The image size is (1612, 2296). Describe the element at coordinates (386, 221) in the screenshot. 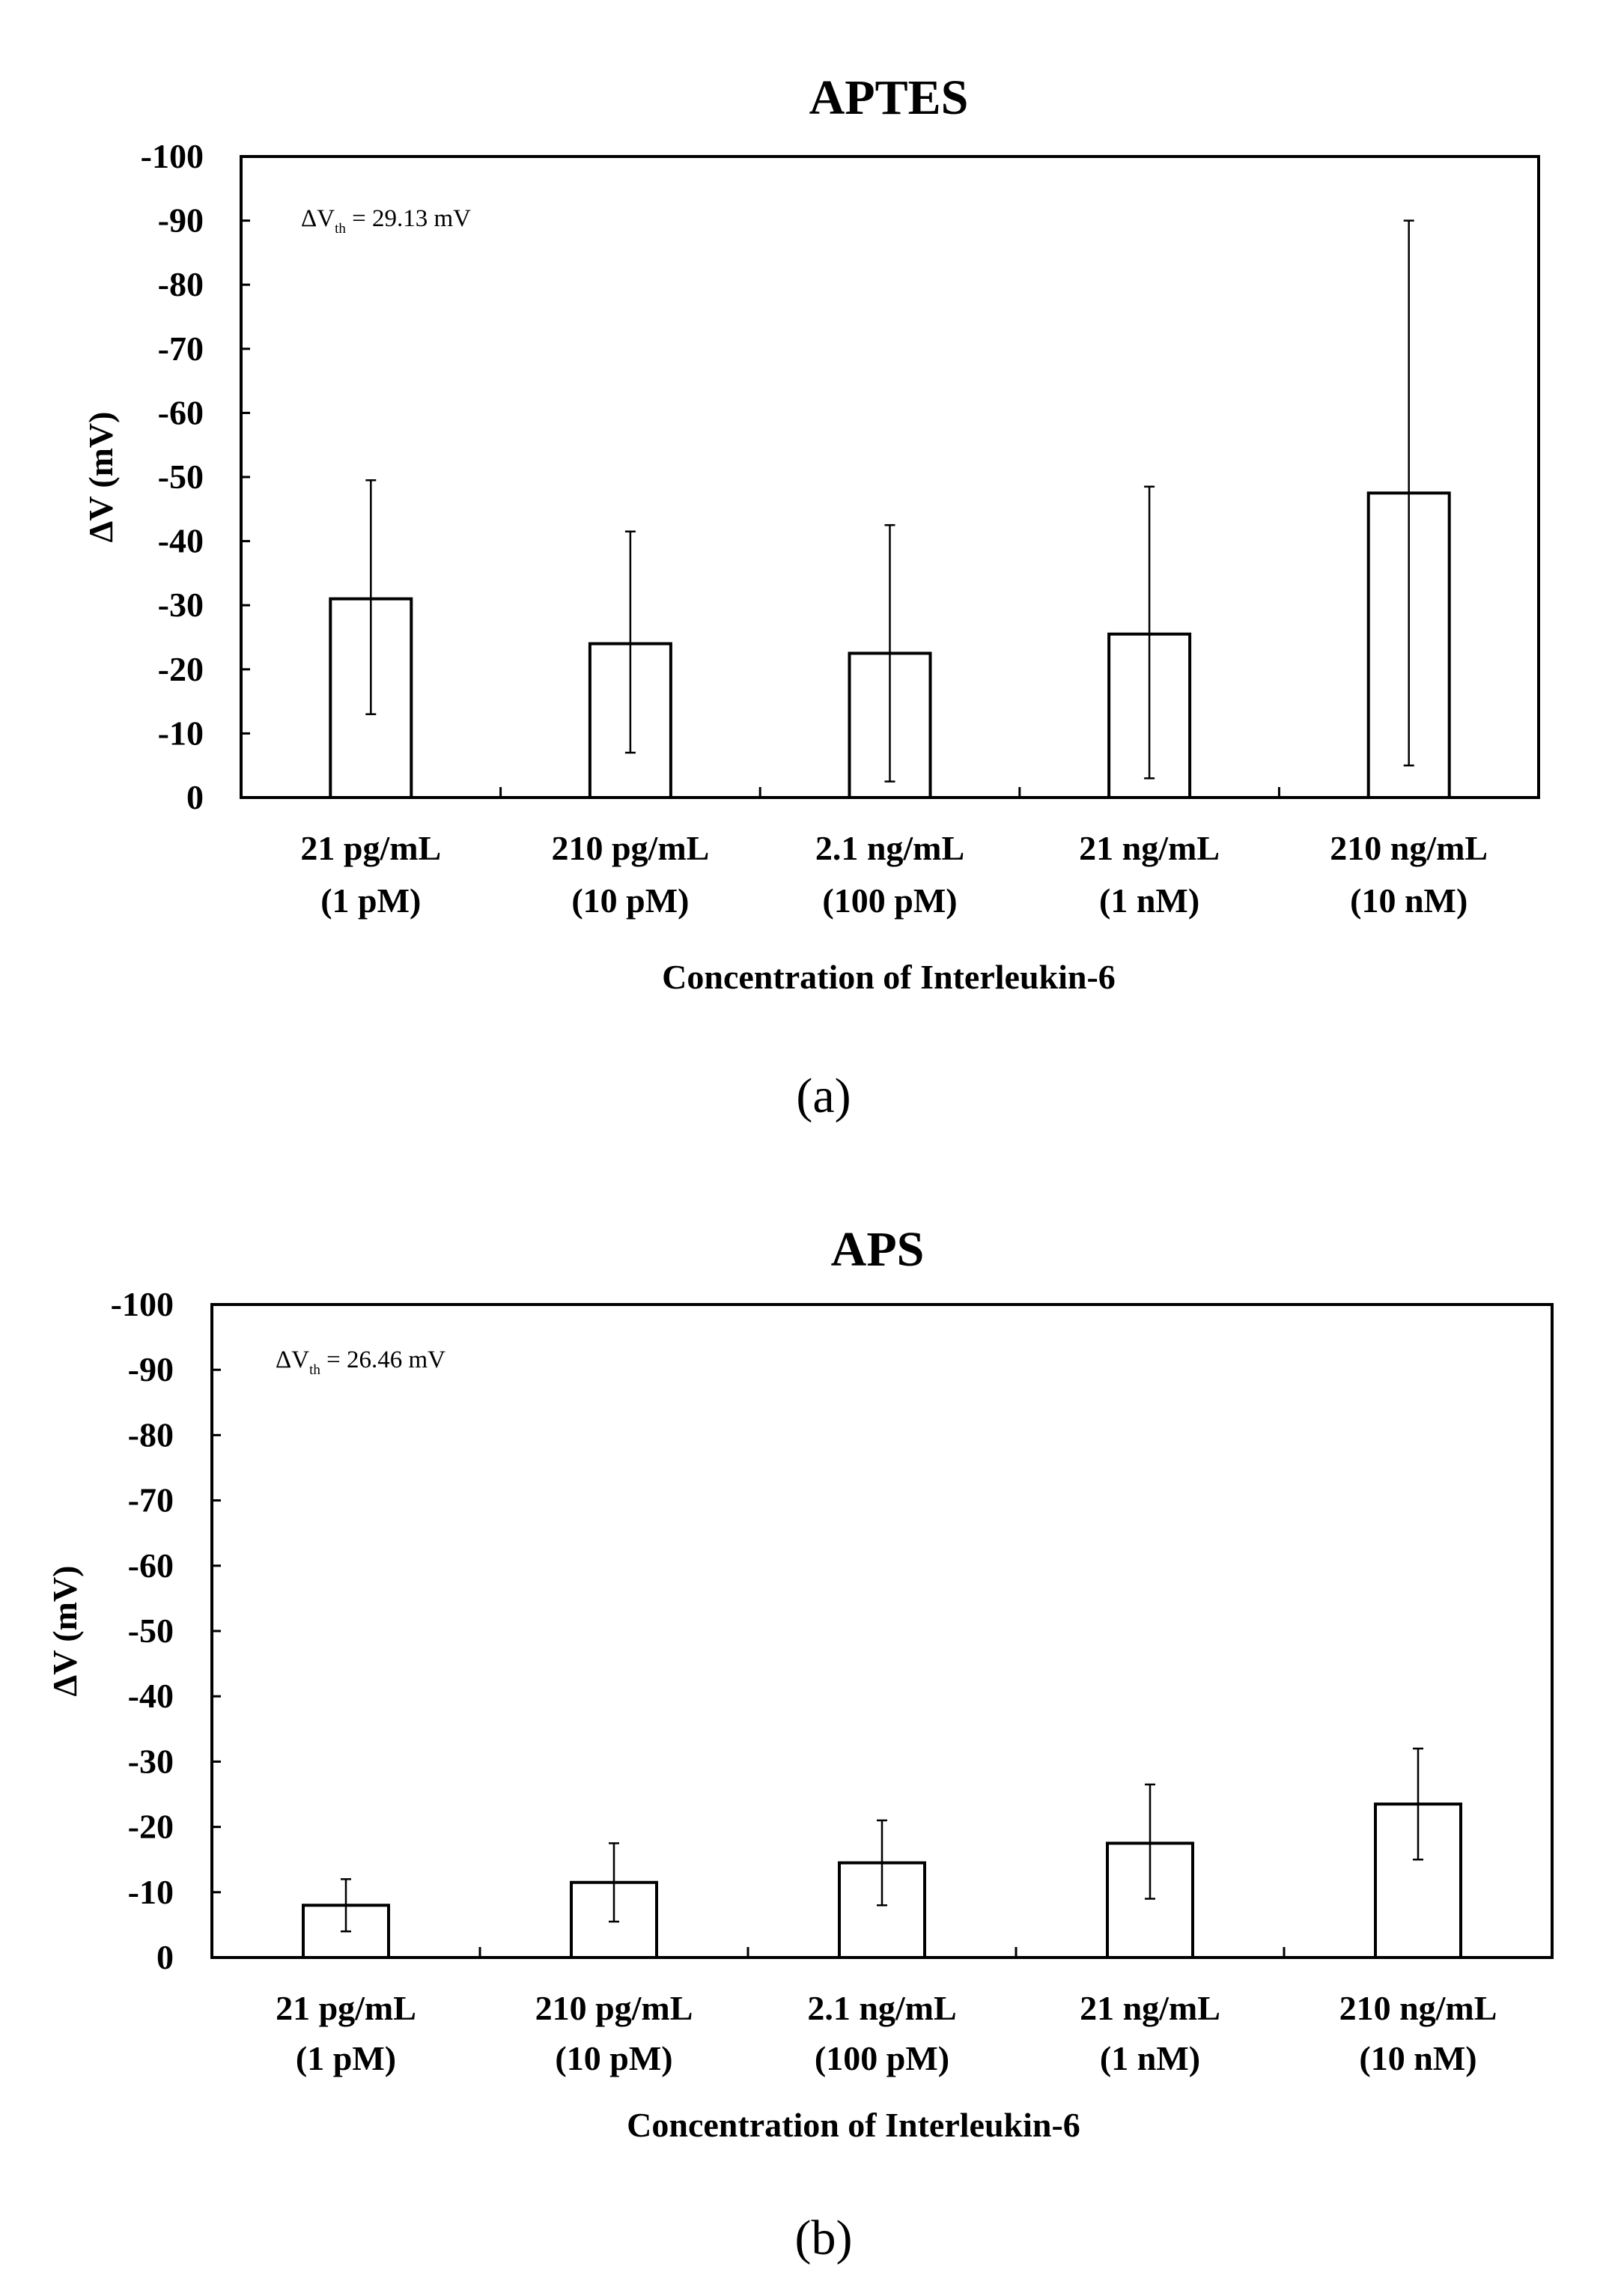

I see `threshold-annotation: ΔVth = 29.13 mV` at that location.